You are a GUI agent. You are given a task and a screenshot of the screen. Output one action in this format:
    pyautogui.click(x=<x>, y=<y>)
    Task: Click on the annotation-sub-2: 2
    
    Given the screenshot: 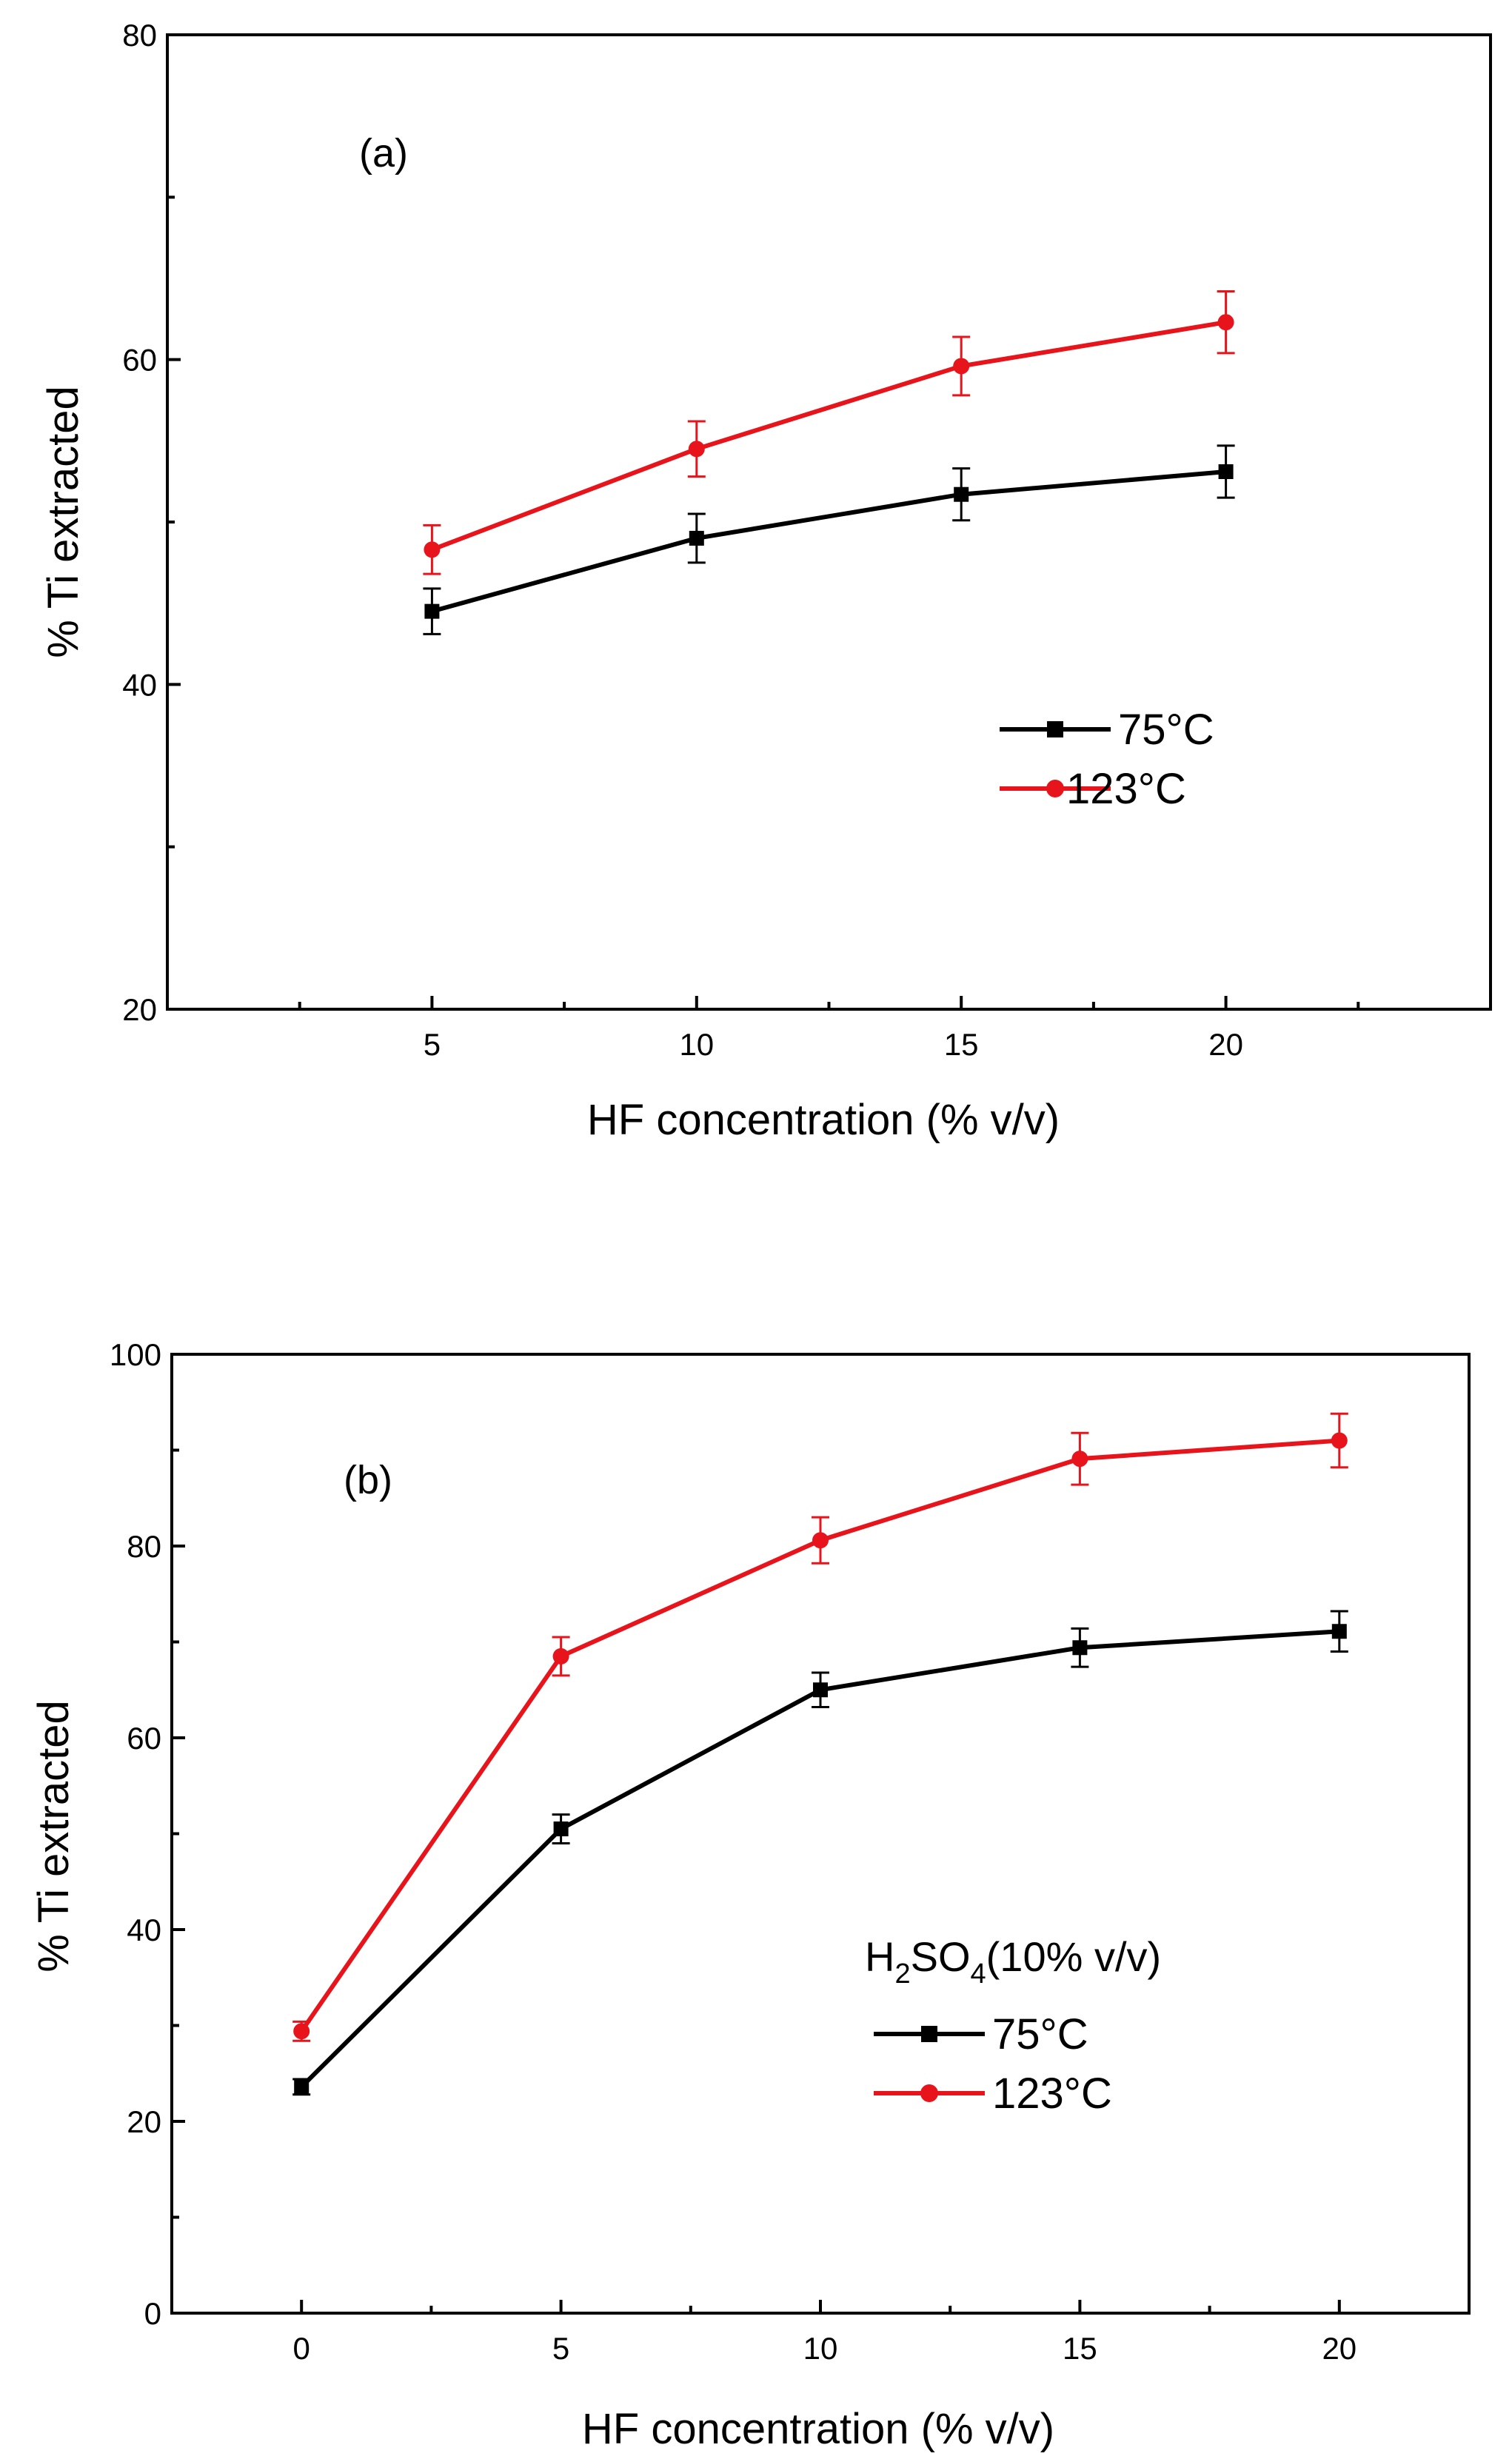 What is the action you would take?
    pyautogui.click(x=902, y=1974)
    